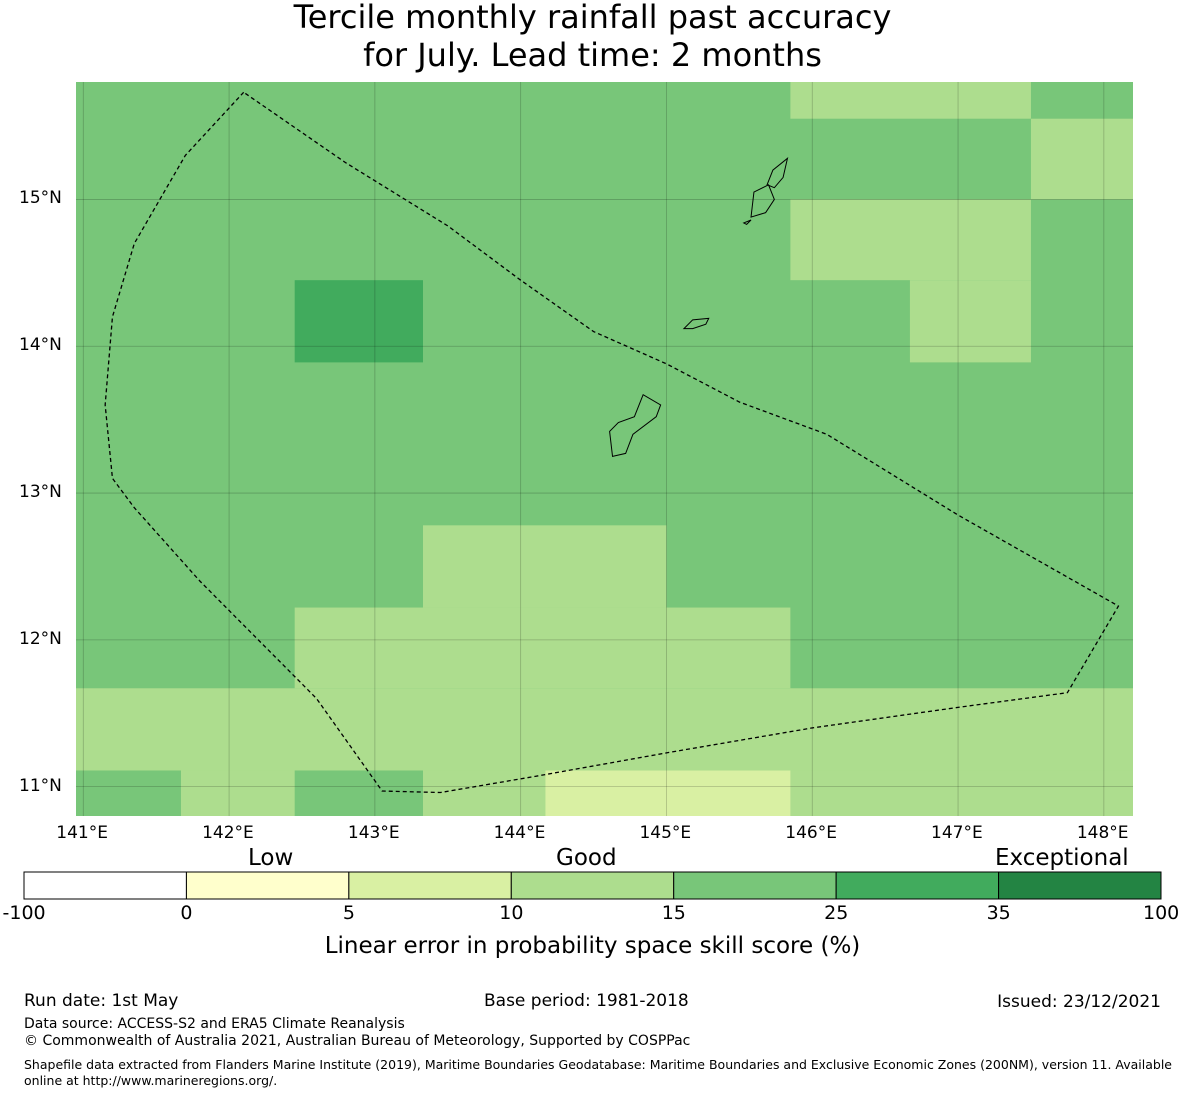  I want to click on colorbar-tick-label: 0, so click(186, 913).